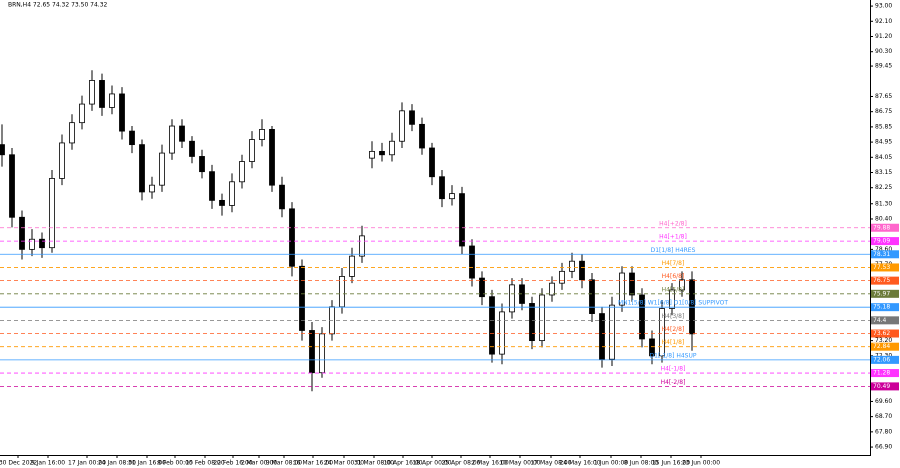 Image resolution: width=900 pixels, height=468 pixels. I want to click on level-label: H4[1/8], so click(673, 342).